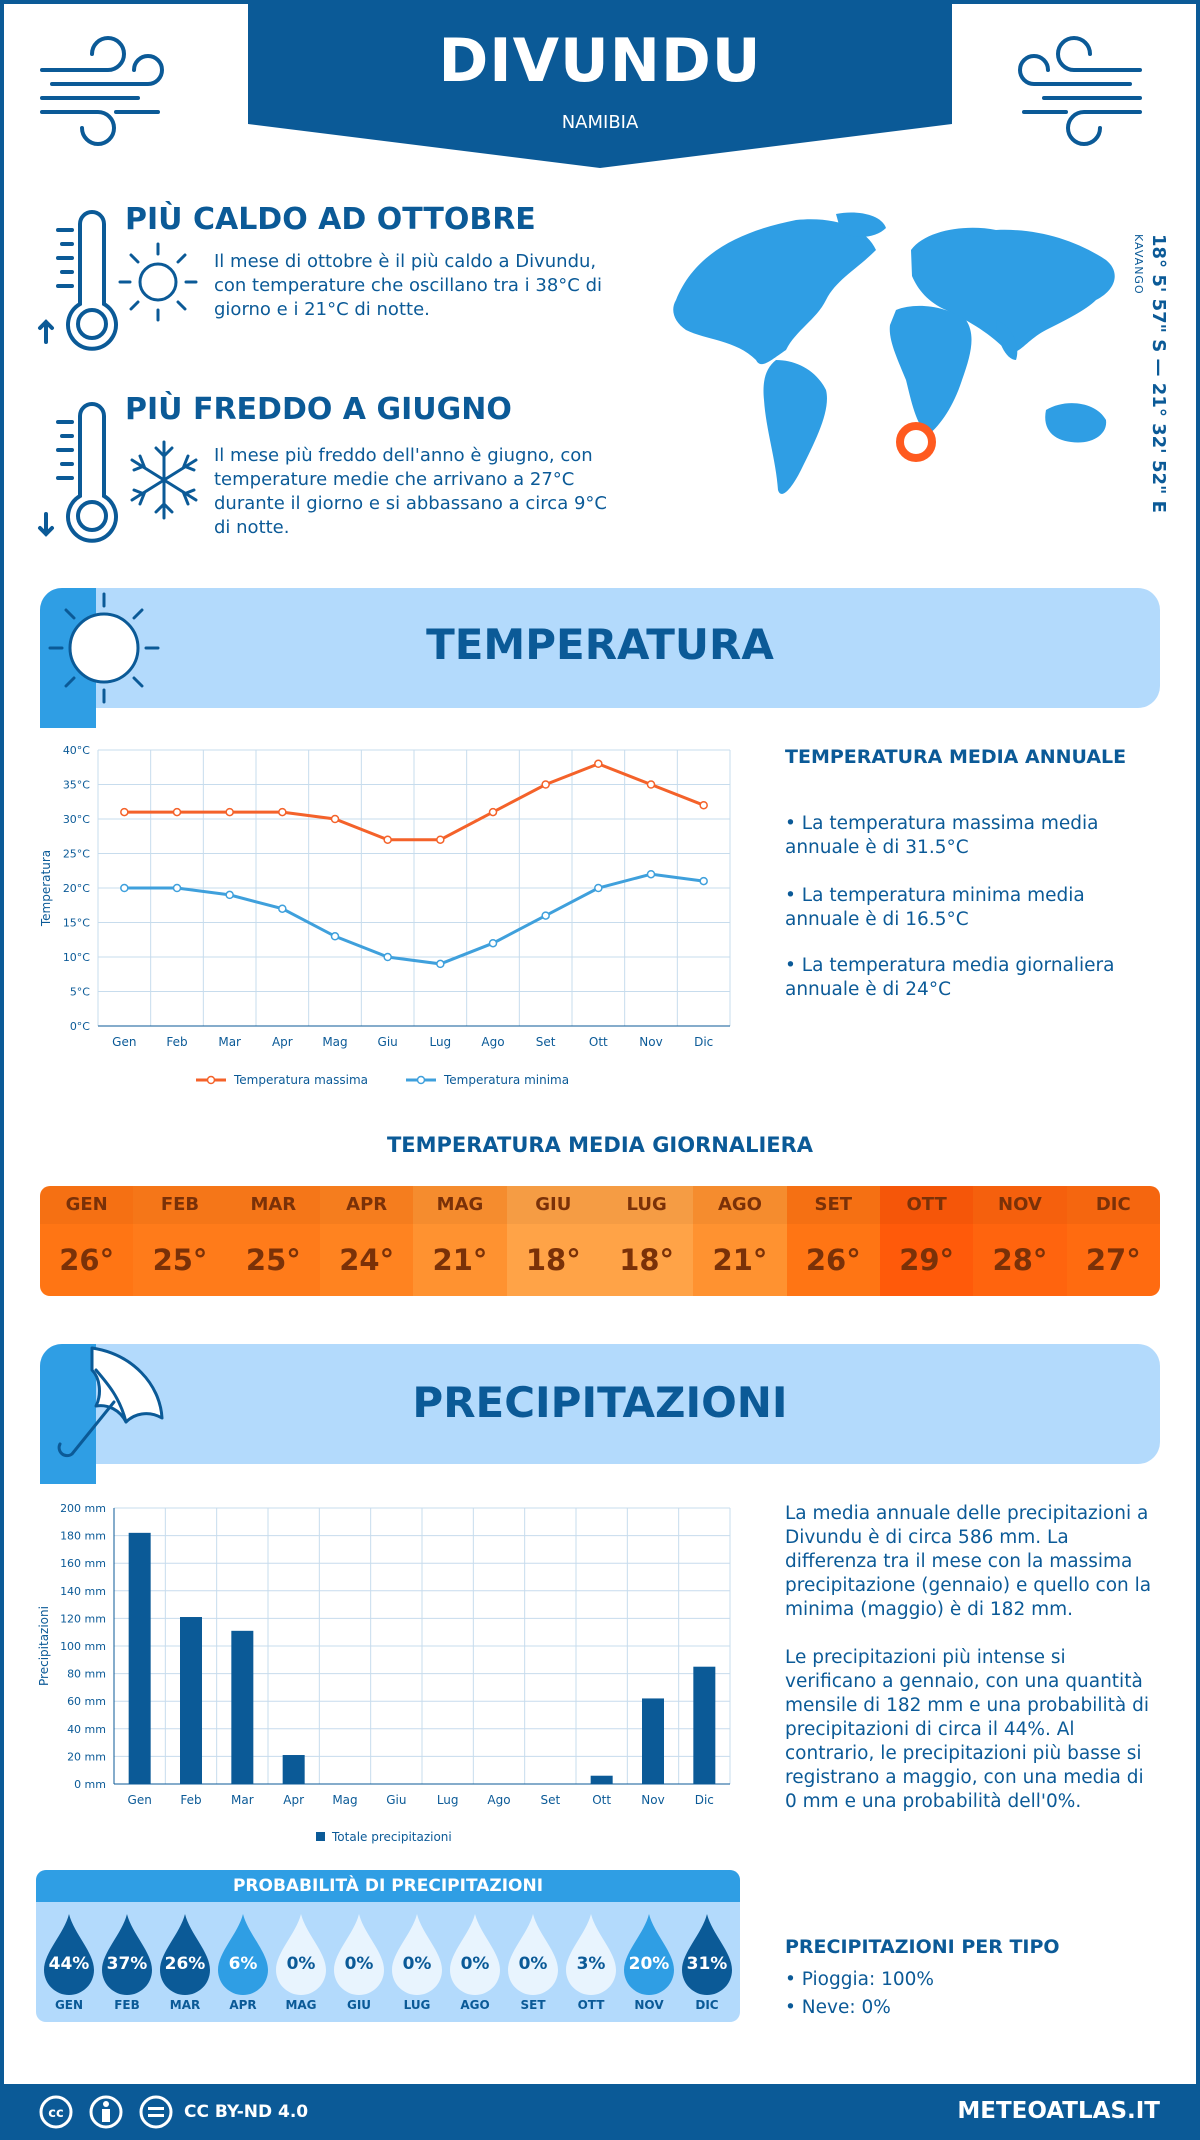 The width and height of the screenshot is (1200, 2140). Describe the element at coordinates (1020, 1260) in the screenshot. I see `daily-temp-value: 28°` at that location.